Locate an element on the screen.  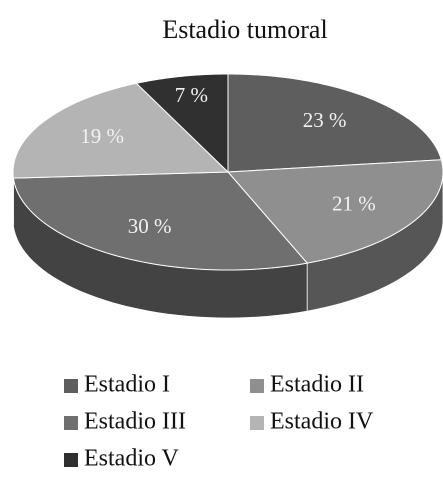
legend-label: Estadio I is located at coordinates (127, 385).